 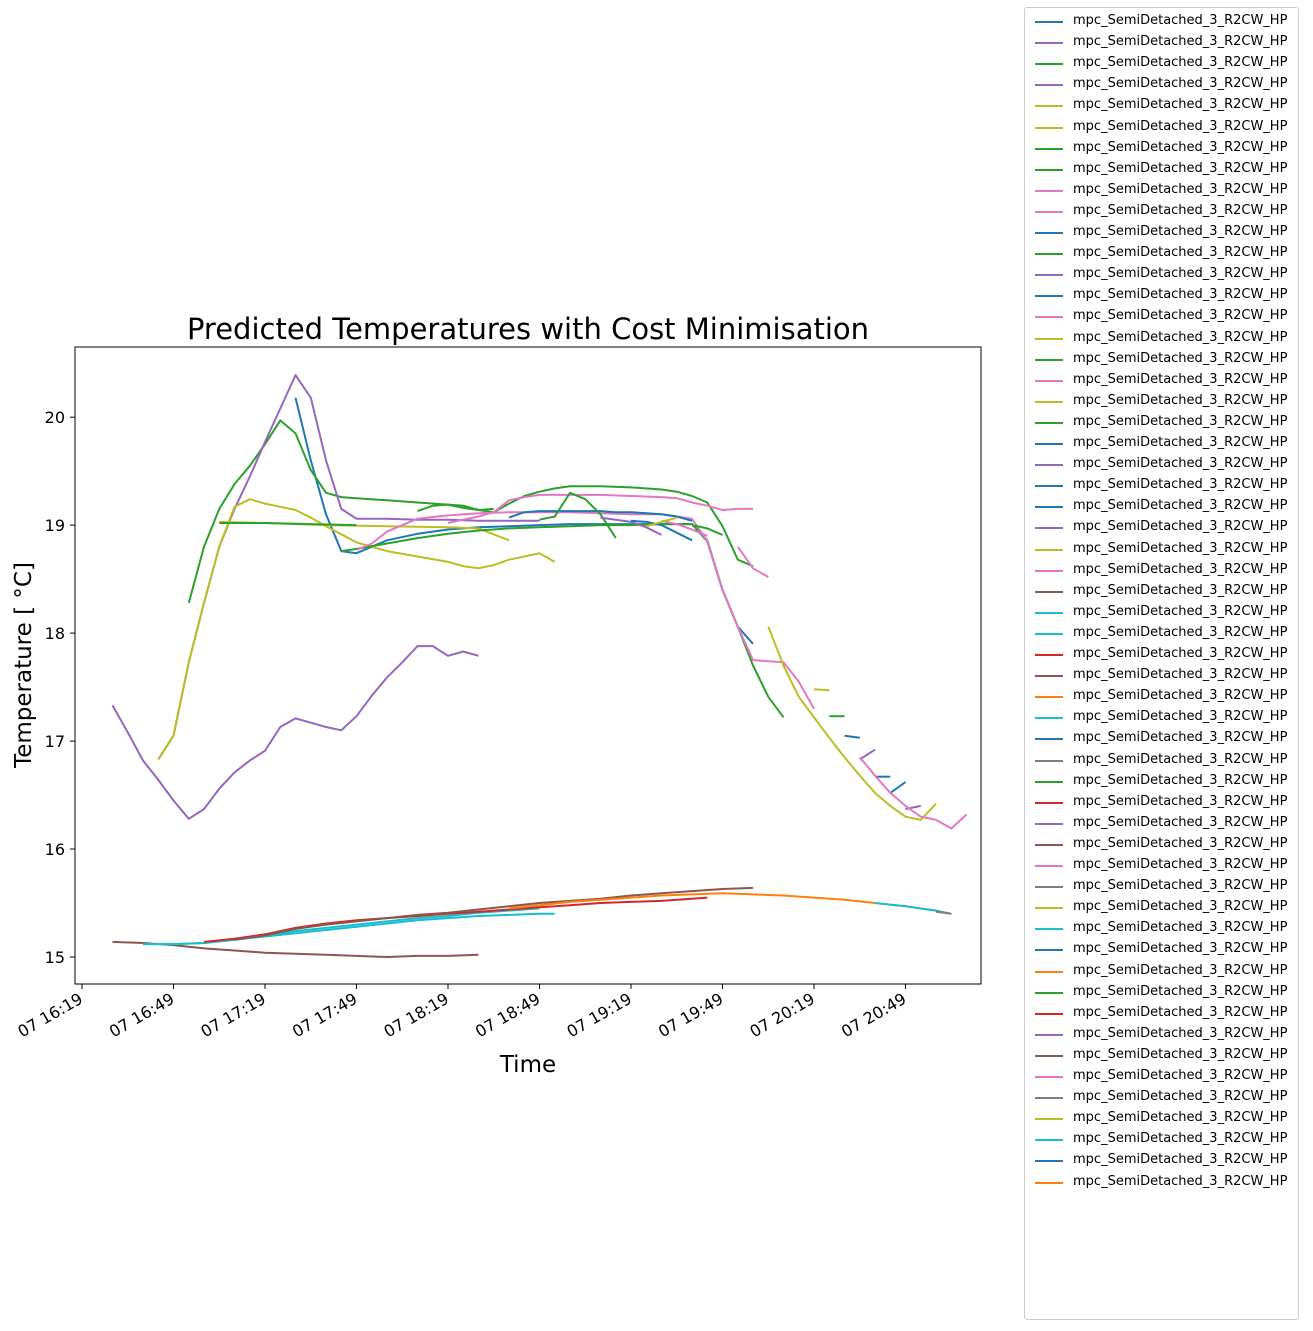 I want to click on y-axis: 15 16 17 18 19 20, so click(x=60, y=687).